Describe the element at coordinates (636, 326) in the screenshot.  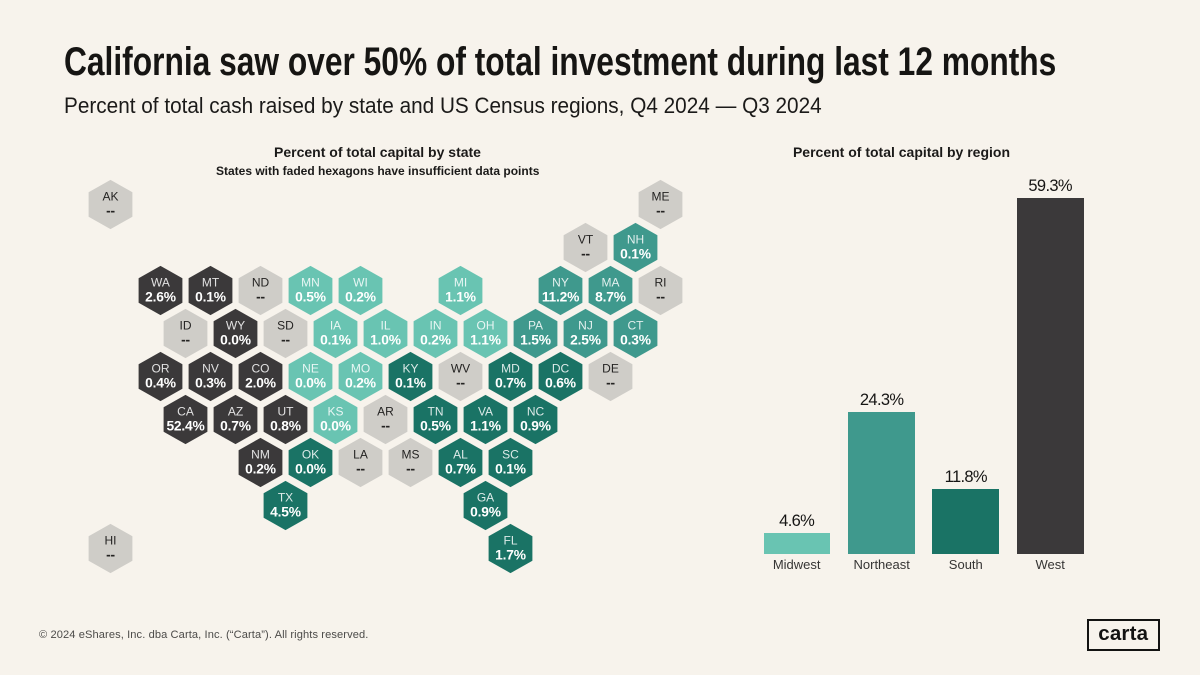
I see `svg-text: CT` at that location.